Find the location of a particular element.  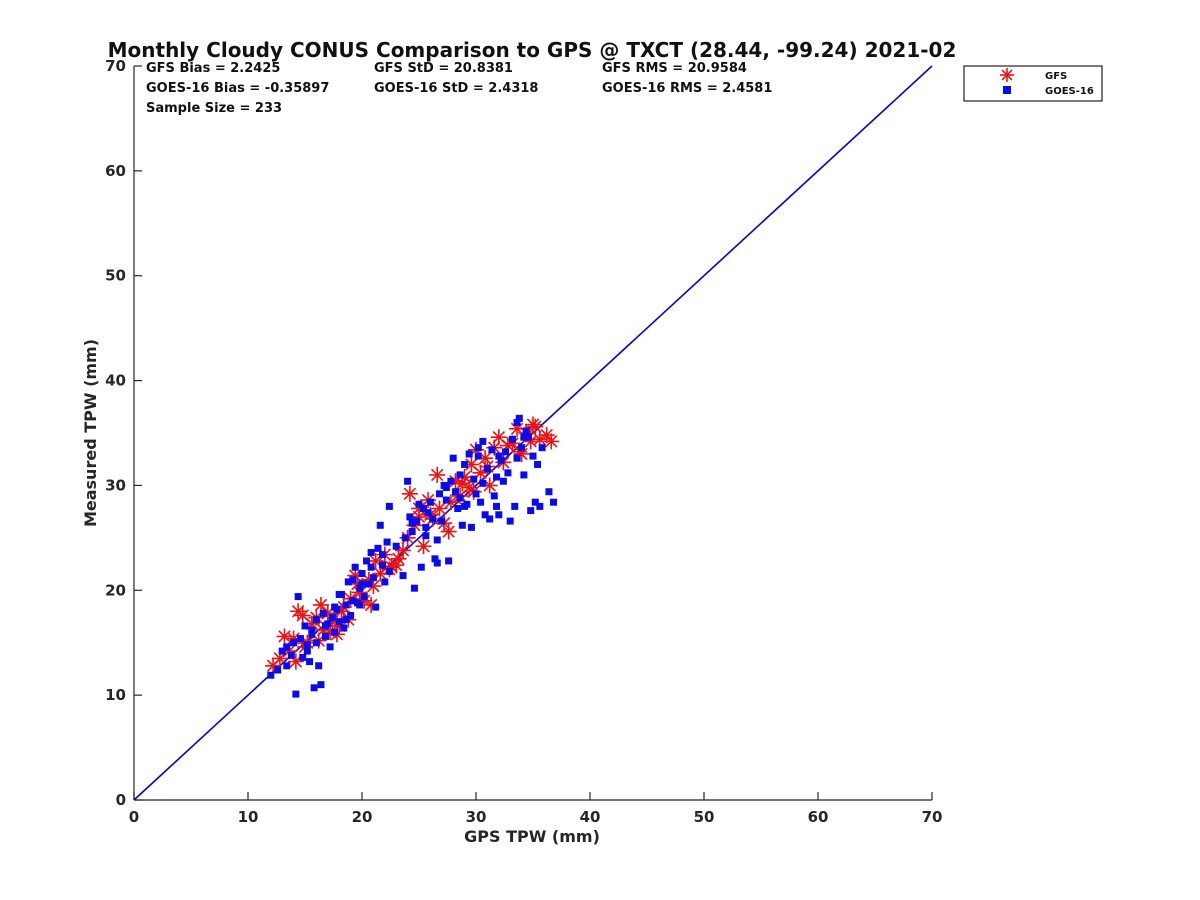

y-tick-label: 10 is located at coordinates (115, 695).